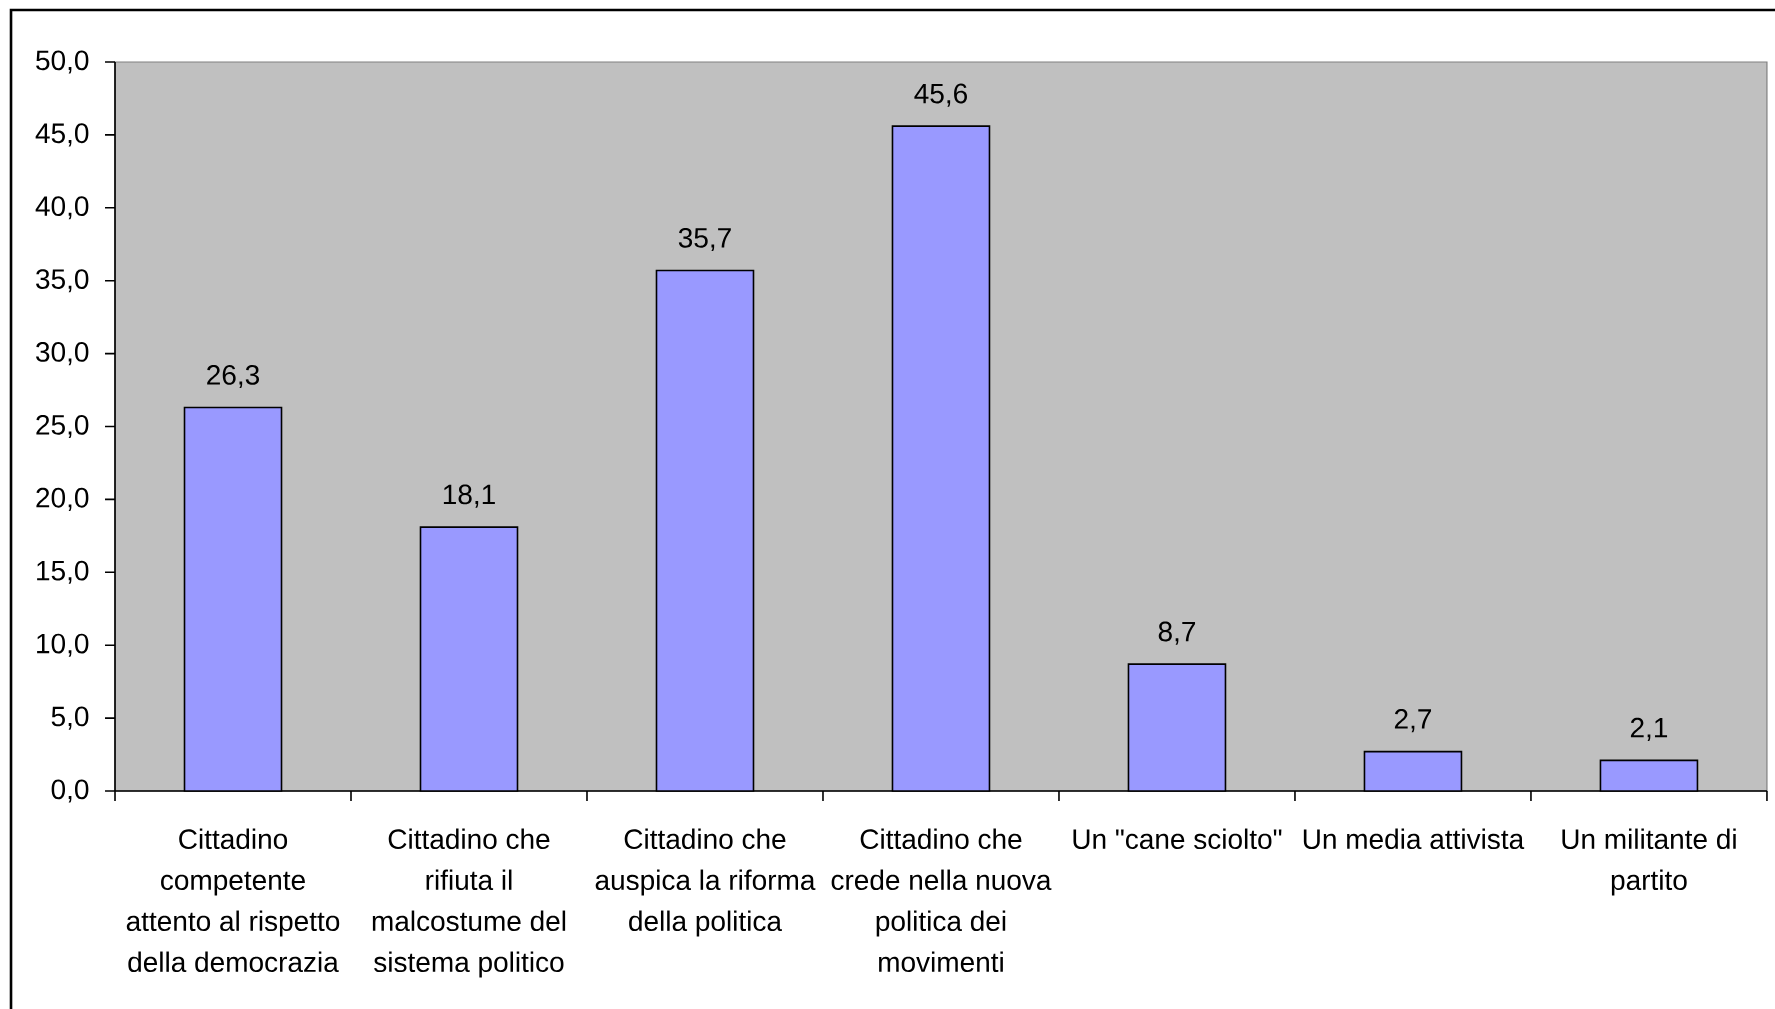 This screenshot has height=1009, width=1775. Describe the element at coordinates (469, 903) in the screenshot. I see `x-tick-label: Cittadino che rifiuta il malcostume del sistema politico` at that location.